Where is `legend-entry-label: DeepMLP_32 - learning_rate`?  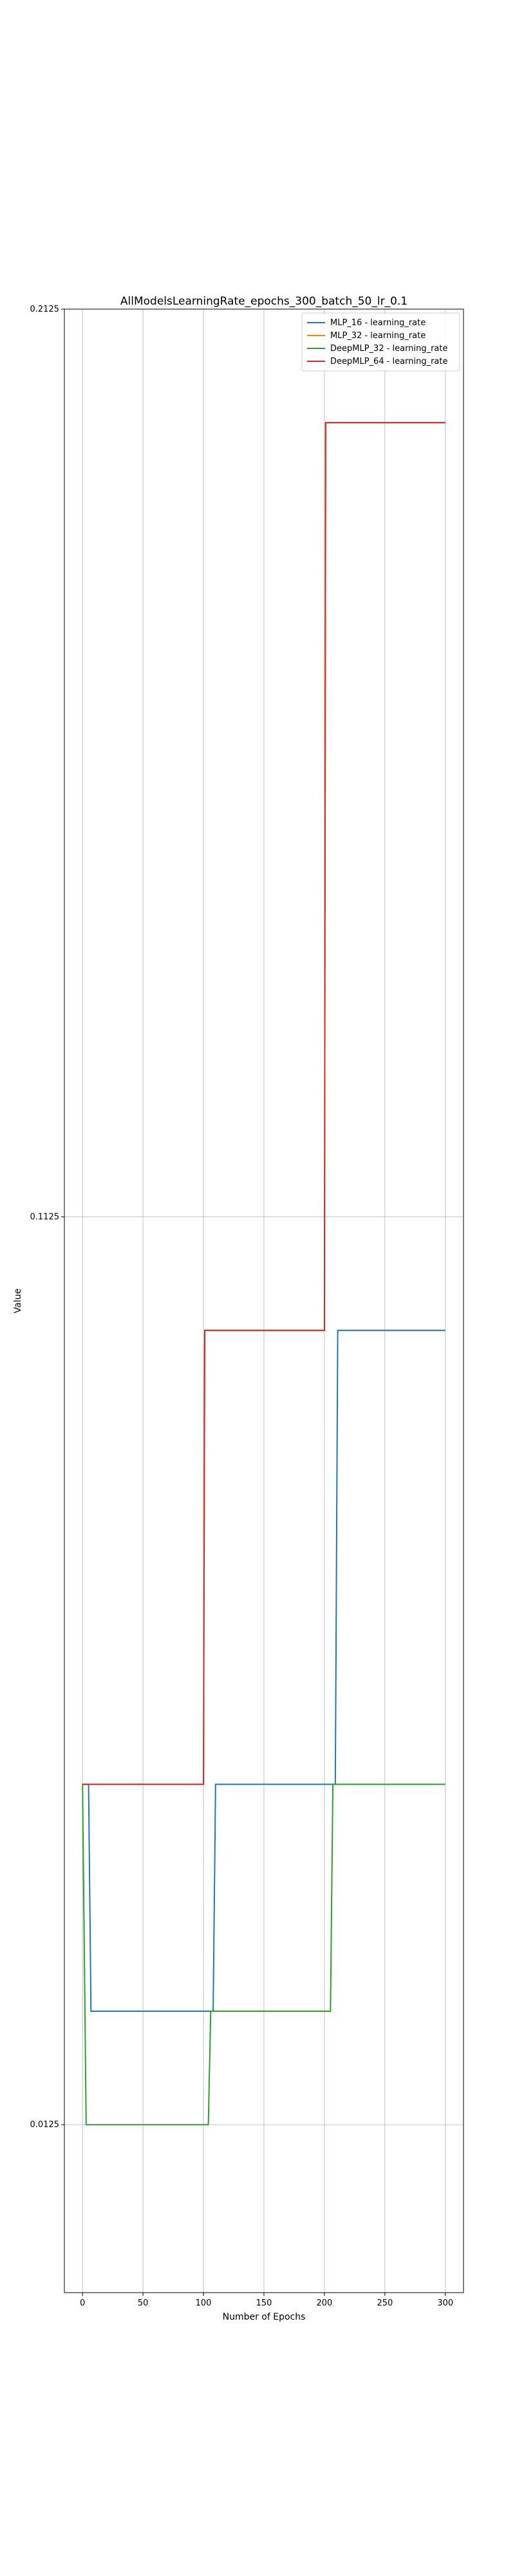 legend-entry-label: DeepMLP_32 - learning_rate is located at coordinates (389, 349).